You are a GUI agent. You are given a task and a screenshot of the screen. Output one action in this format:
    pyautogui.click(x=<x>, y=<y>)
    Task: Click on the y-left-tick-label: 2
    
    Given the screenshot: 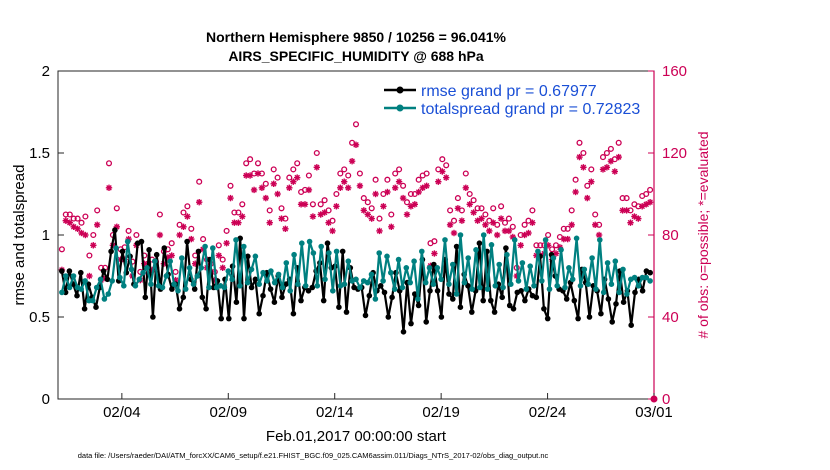 What is the action you would take?
    pyautogui.click(x=46, y=71)
    